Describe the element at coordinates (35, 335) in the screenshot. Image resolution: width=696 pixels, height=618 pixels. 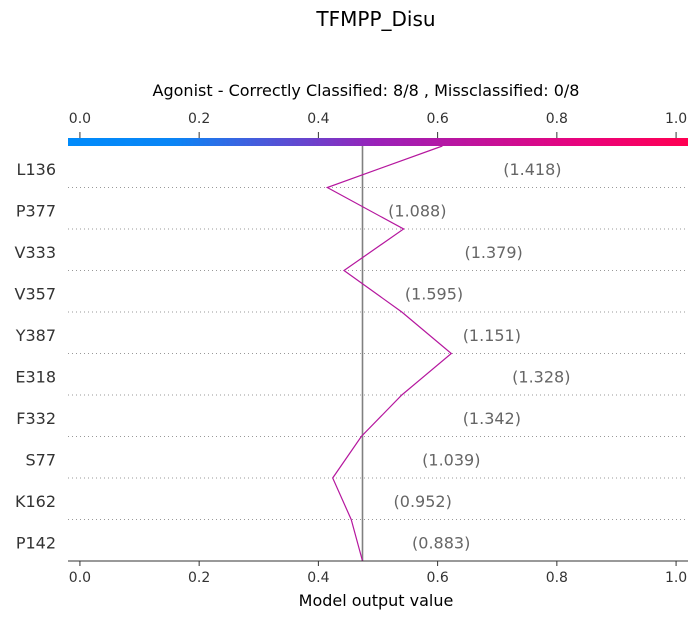
I see `feature-label: Y387` at that location.